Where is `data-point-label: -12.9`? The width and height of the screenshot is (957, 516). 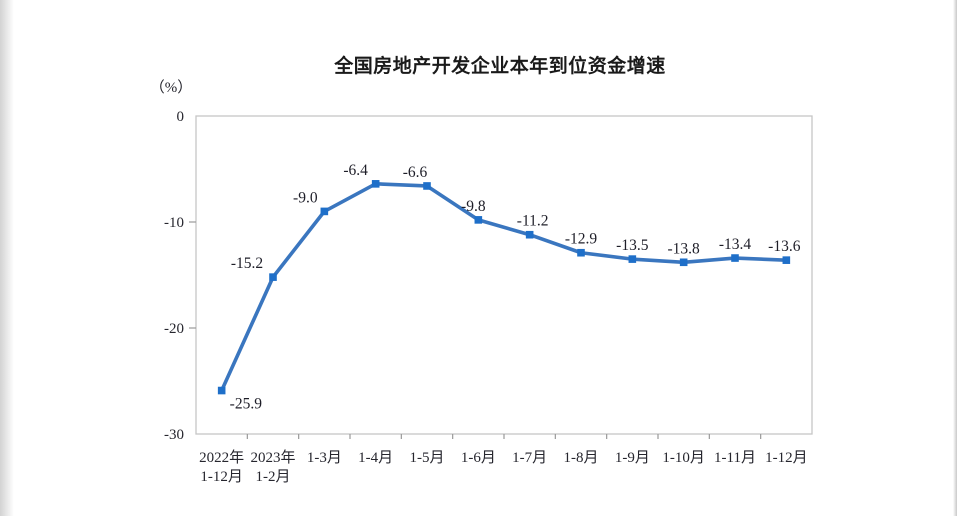 data-point-label: -12.9 is located at coordinates (581, 239).